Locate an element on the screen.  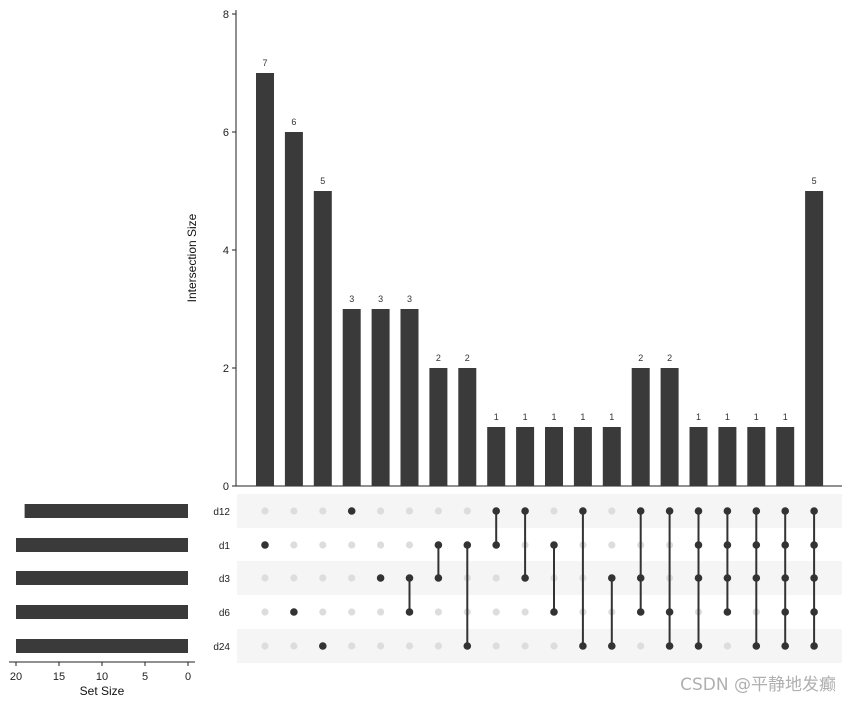
set-names: d12 d1 d3 d6 d24 is located at coordinates (221, 580).